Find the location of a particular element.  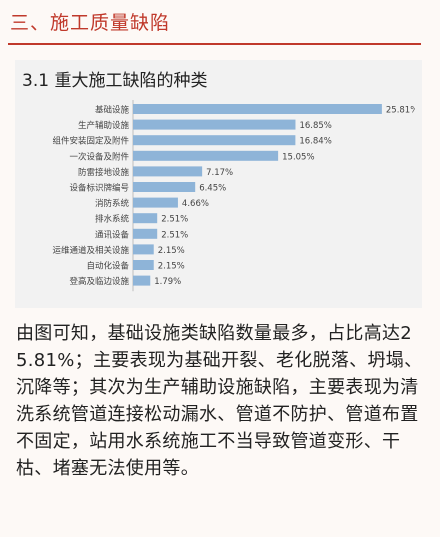

category-label: 防雷接地设施 is located at coordinates (104, 172).